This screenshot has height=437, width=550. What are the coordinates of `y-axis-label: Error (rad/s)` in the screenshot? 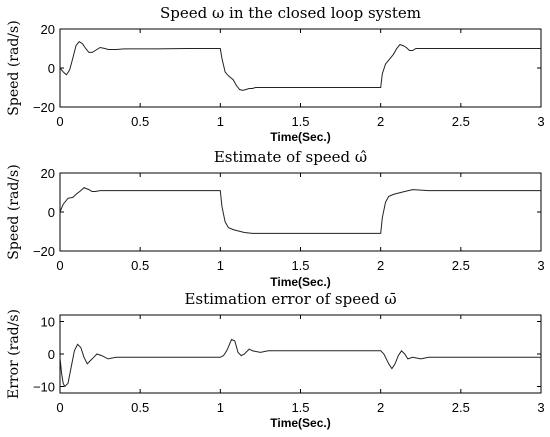 It's located at (14, 354).